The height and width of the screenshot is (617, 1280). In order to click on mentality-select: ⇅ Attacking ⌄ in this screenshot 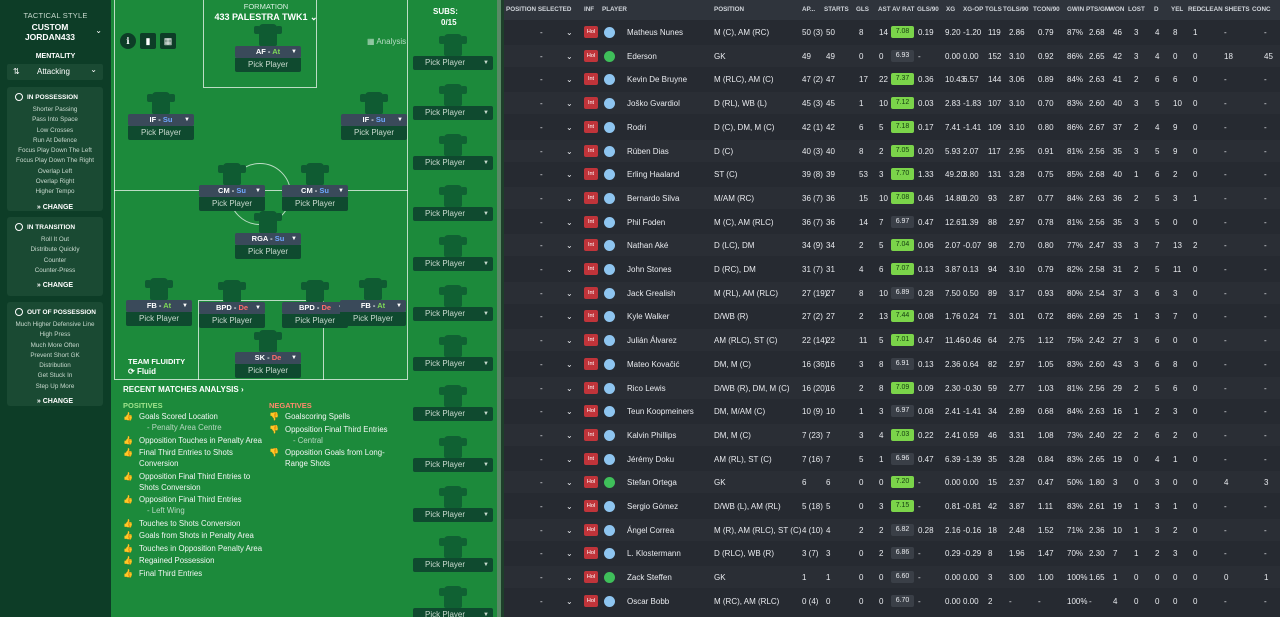, I will do `click(55, 72)`.